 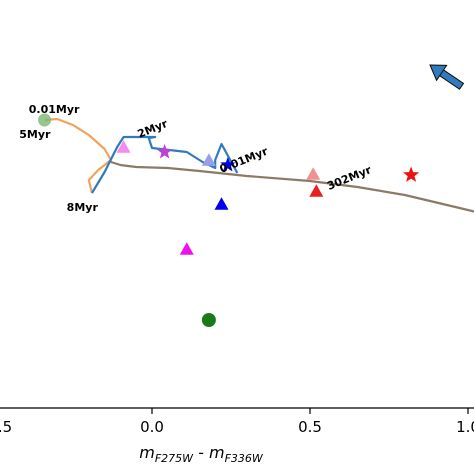 I want to click on x-tick-label: 1.0, so click(x=465, y=427).